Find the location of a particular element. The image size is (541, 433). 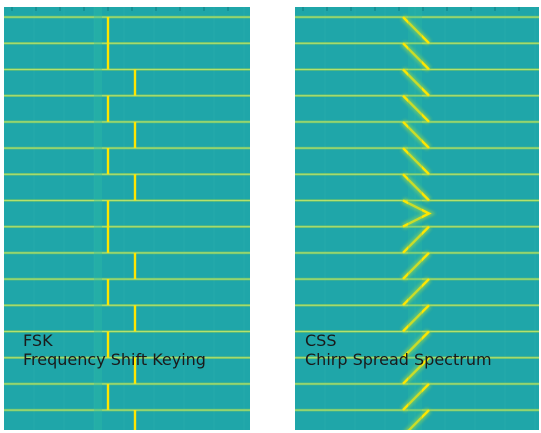

css-full-name: Chirp Spread Spectrum is located at coordinates (398, 359).